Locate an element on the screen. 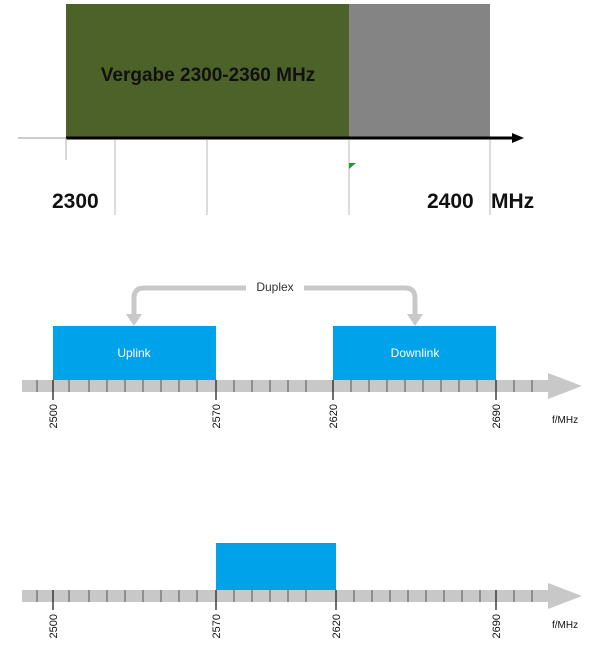 The width and height of the screenshot is (590, 646). duplex-arrow-right is located at coordinates (415, 320).